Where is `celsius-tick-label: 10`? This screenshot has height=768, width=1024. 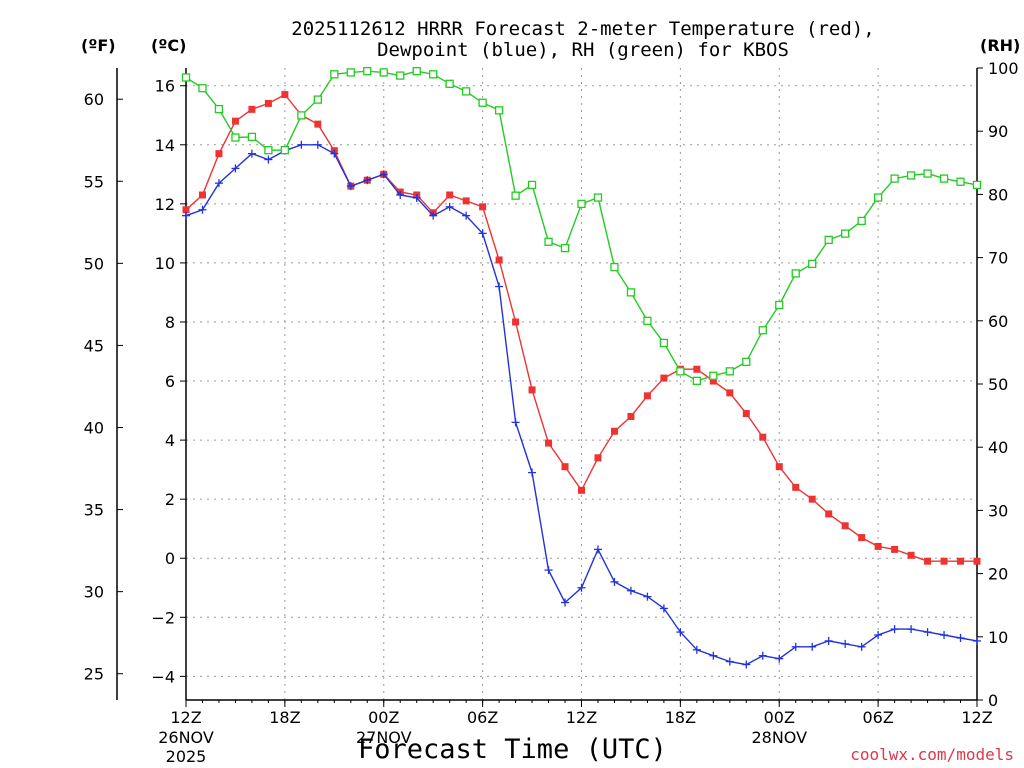
celsius-tick-label: 10 is located at coordinates (165, 263).